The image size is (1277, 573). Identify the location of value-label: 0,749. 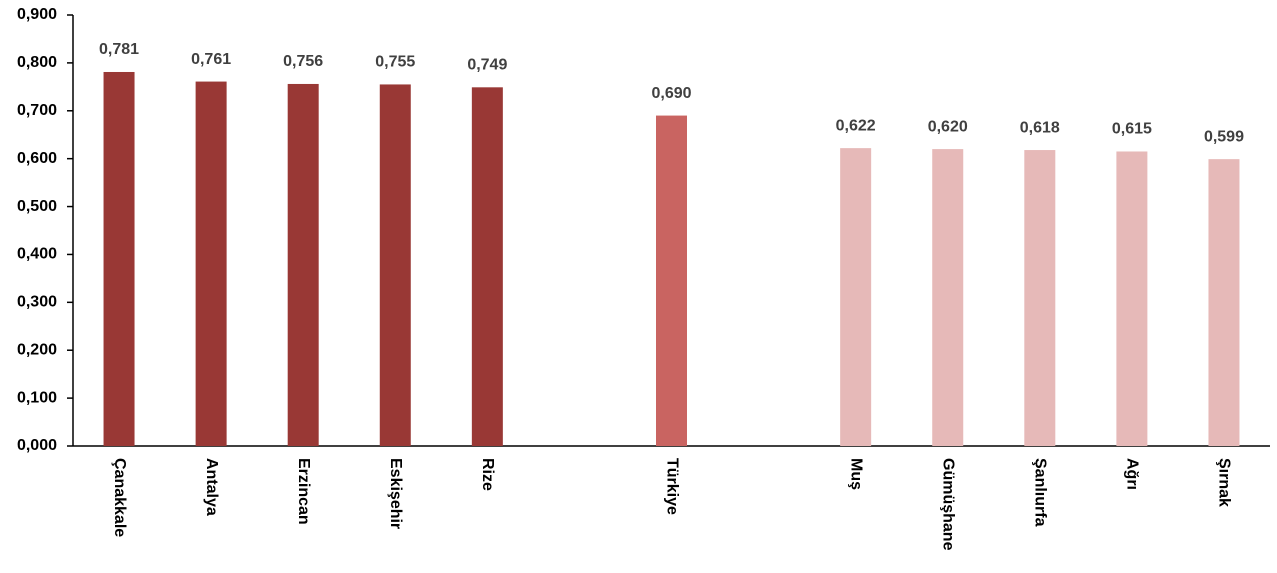
(487, 65).